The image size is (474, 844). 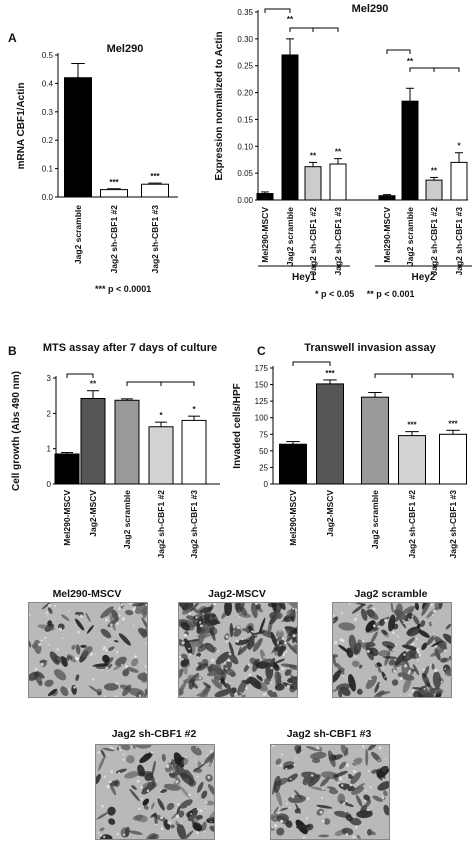 I want to click on significance-stars: ***, so click(x=412, y=425).